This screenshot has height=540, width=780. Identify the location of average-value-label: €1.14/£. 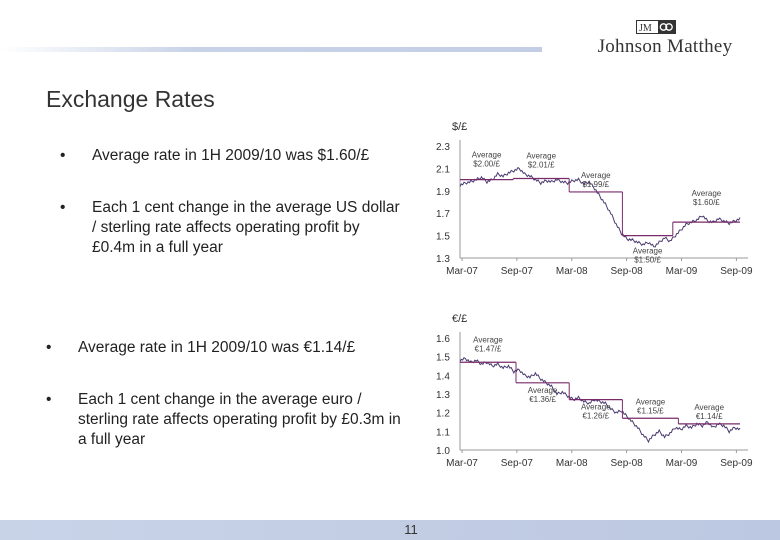
(709, 416).